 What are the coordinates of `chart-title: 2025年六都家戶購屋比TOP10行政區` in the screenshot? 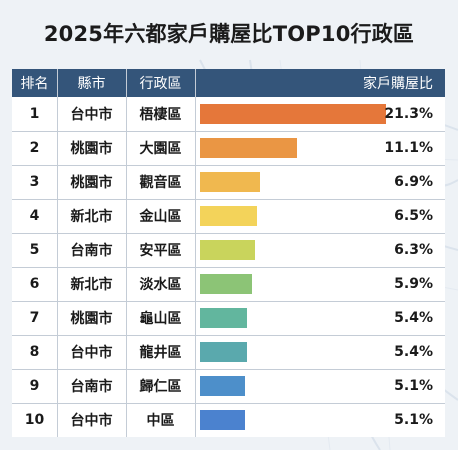 It's located at (229, 34).